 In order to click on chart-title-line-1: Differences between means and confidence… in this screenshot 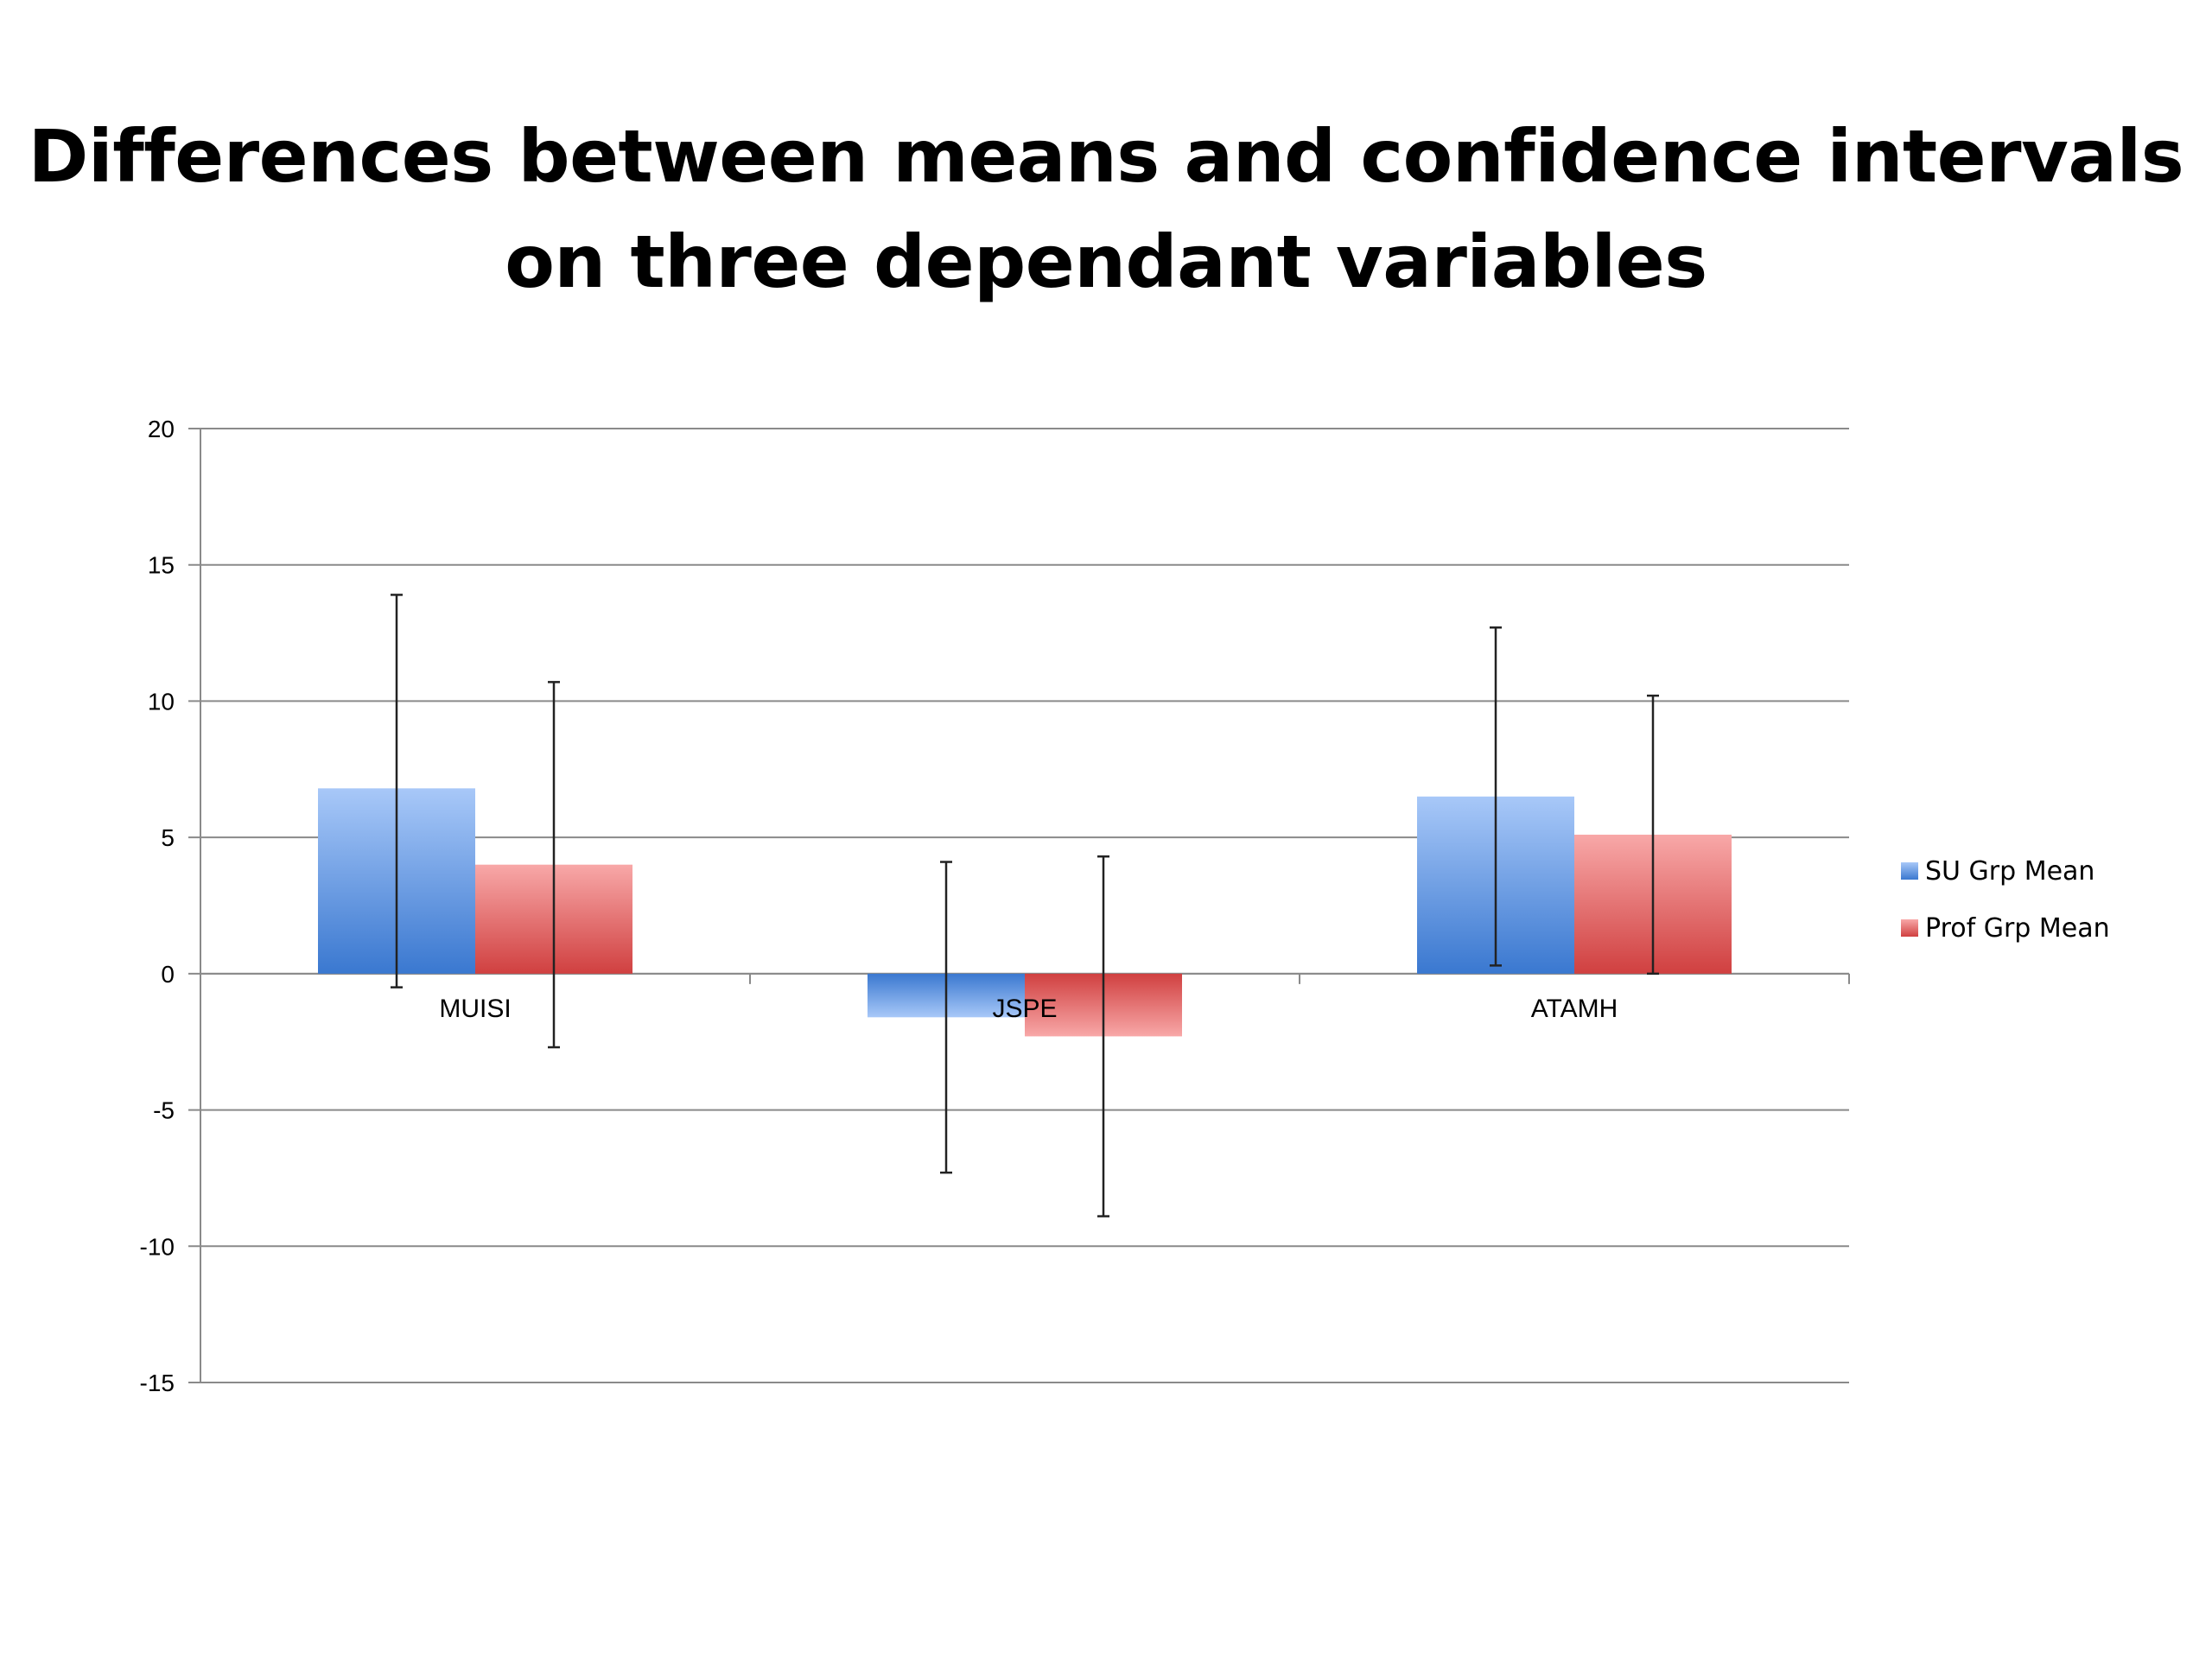, I will do `click(1106, 156)`.